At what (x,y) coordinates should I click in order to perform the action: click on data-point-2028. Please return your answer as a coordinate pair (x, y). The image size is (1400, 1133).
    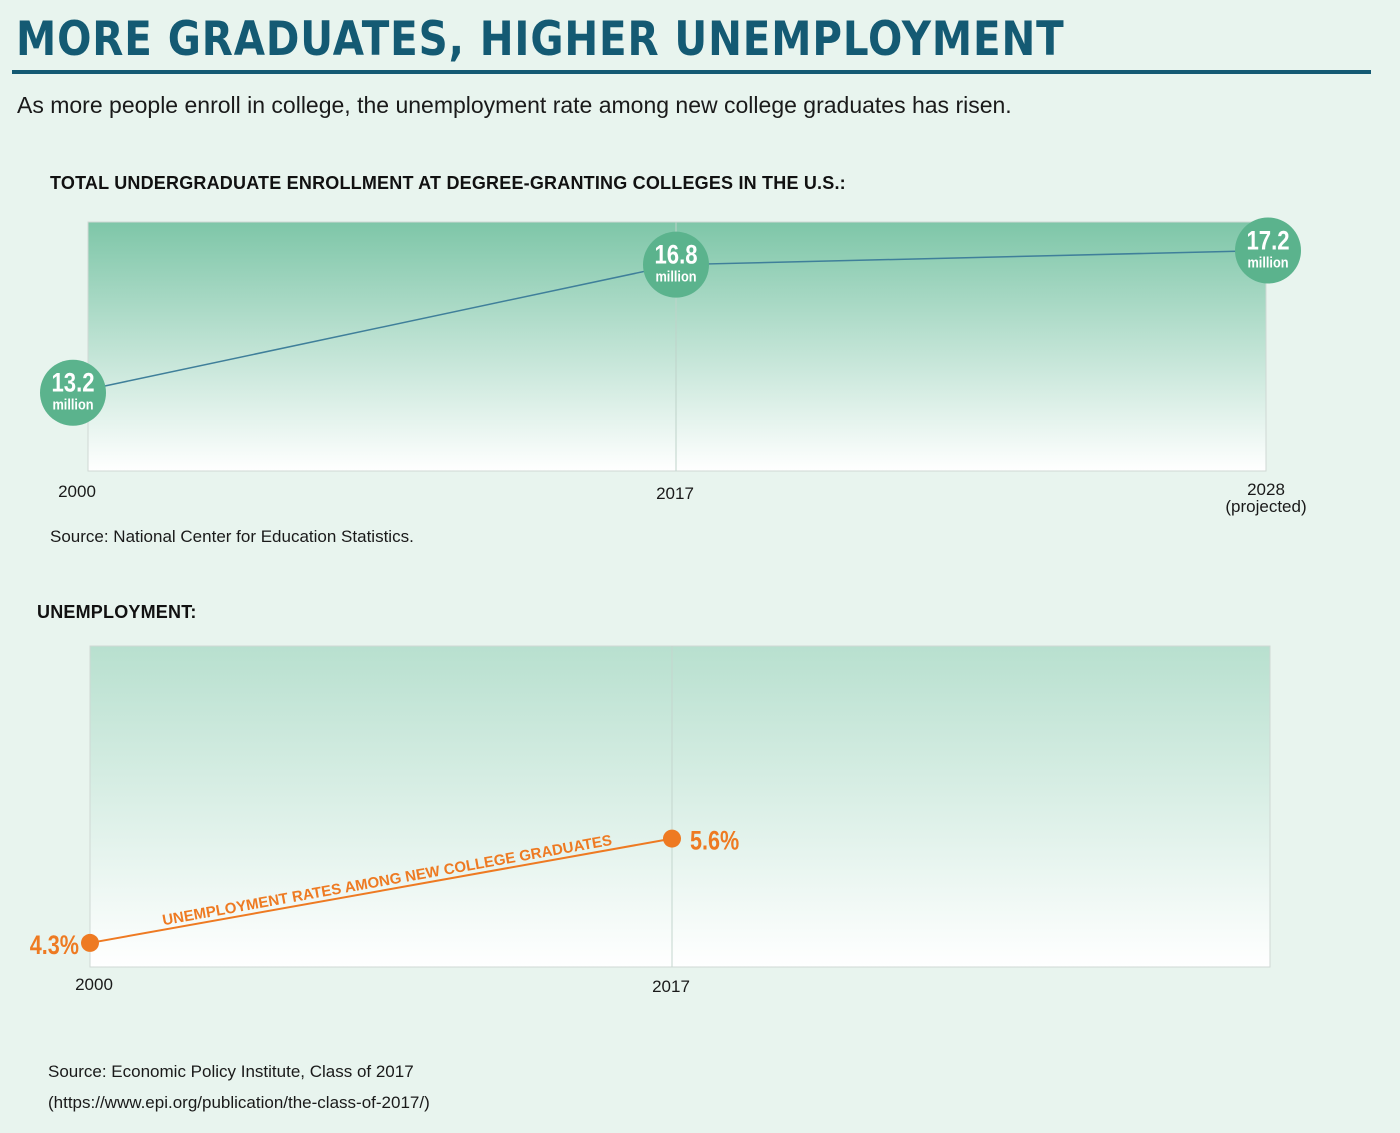
    Looking at the image, I should click on (1268, 250).